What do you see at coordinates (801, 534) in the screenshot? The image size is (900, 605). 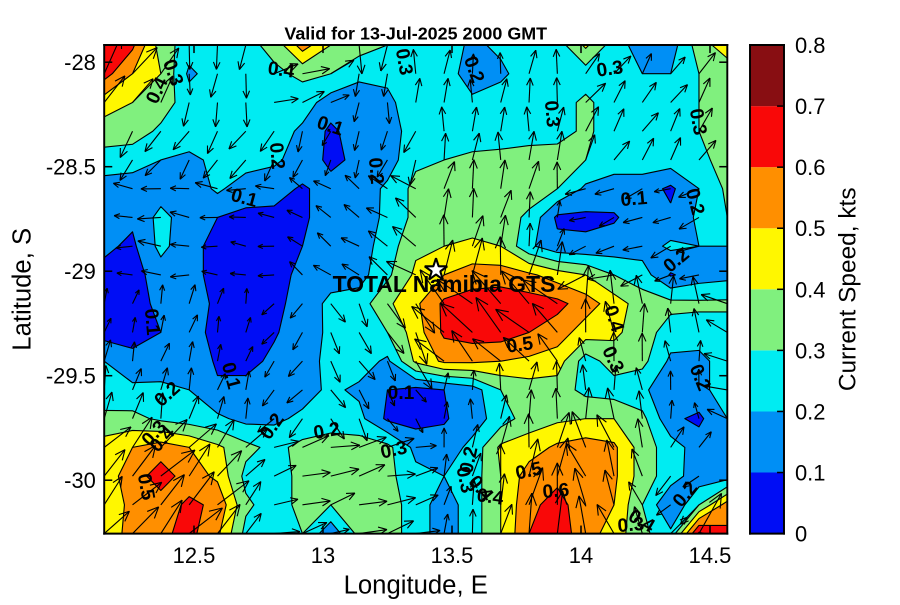 I see `svg-text: 0` at bounding box center [801, 534].